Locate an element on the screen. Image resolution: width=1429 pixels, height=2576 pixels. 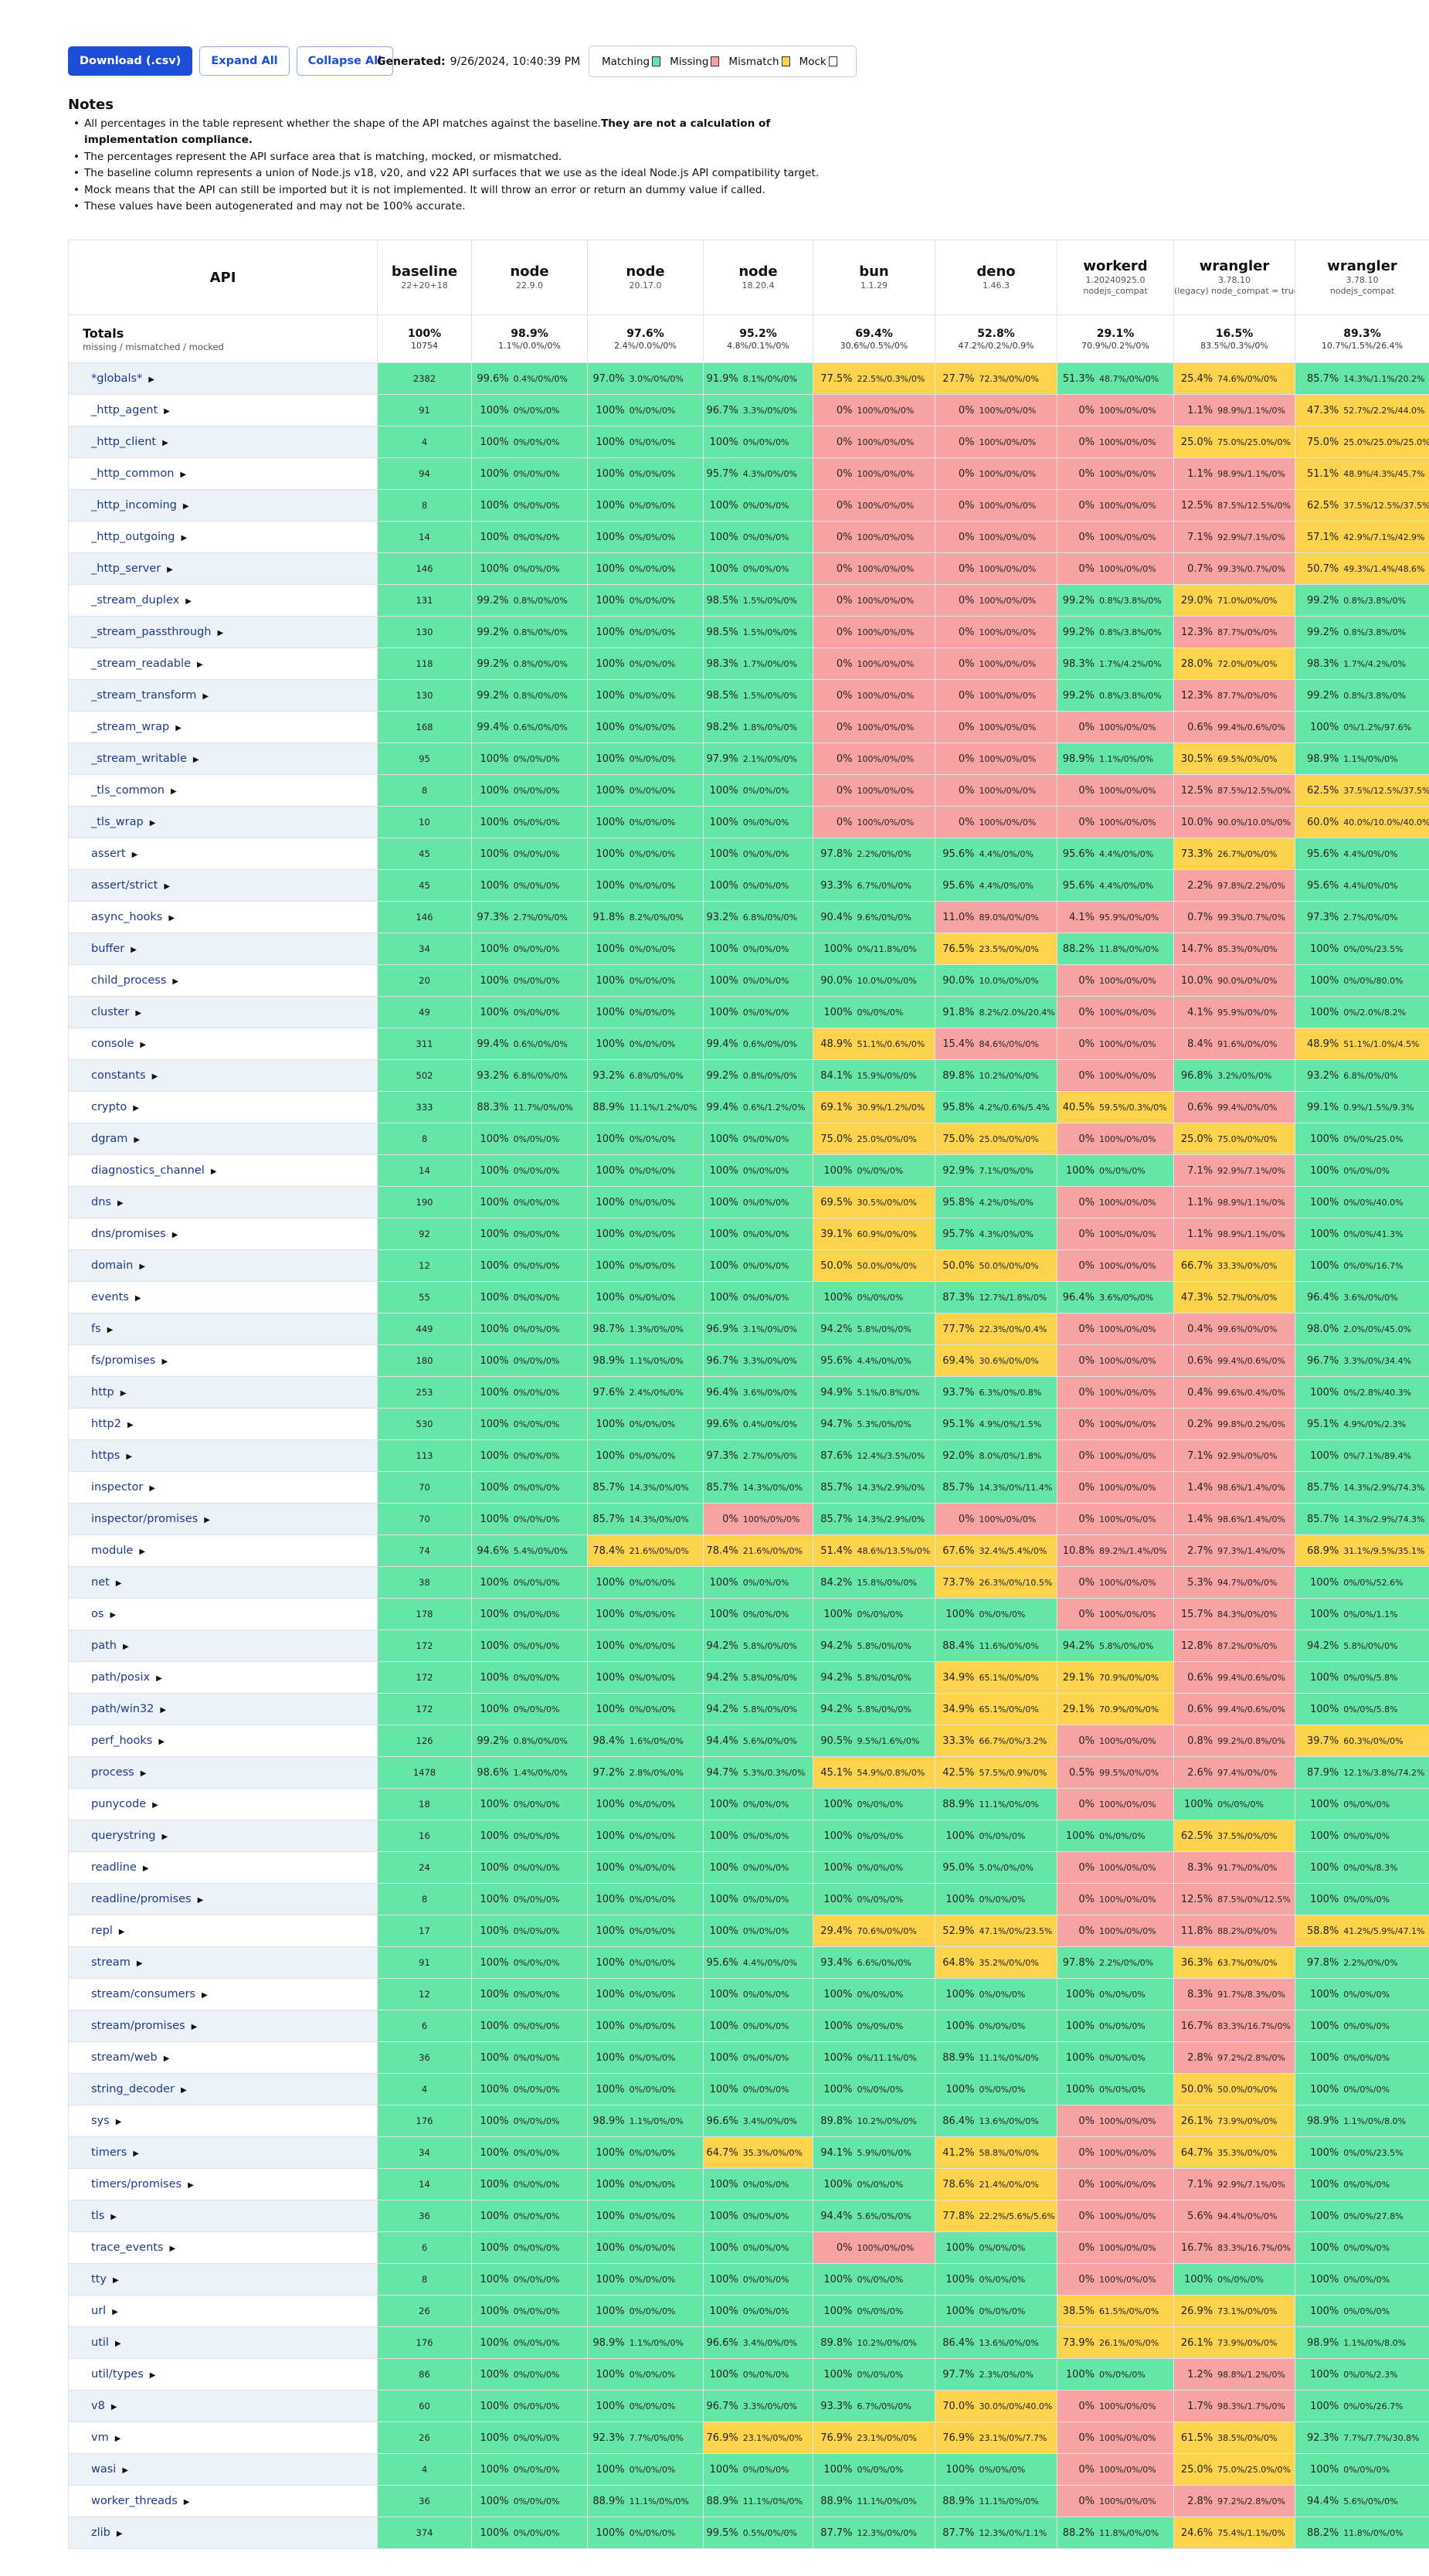
api-name-link: util is located at coordinates (100, 2342).